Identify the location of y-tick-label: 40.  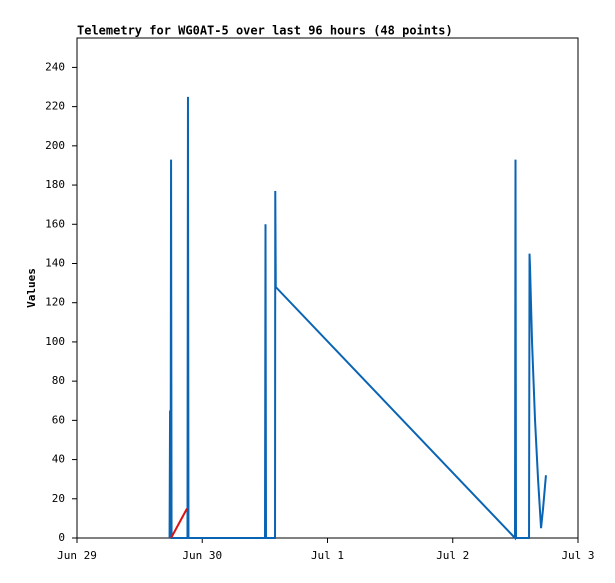
(58, 459).